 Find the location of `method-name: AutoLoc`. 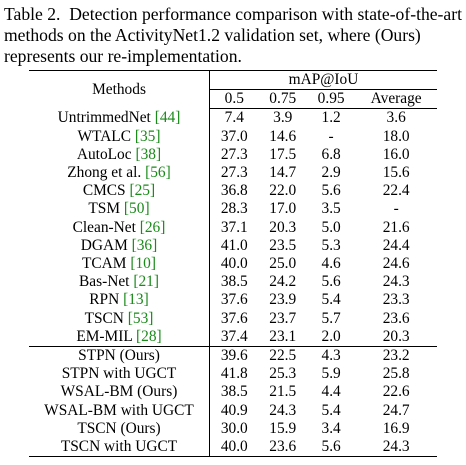

method-name: AutoLoc is located at coordinates (104, 154).